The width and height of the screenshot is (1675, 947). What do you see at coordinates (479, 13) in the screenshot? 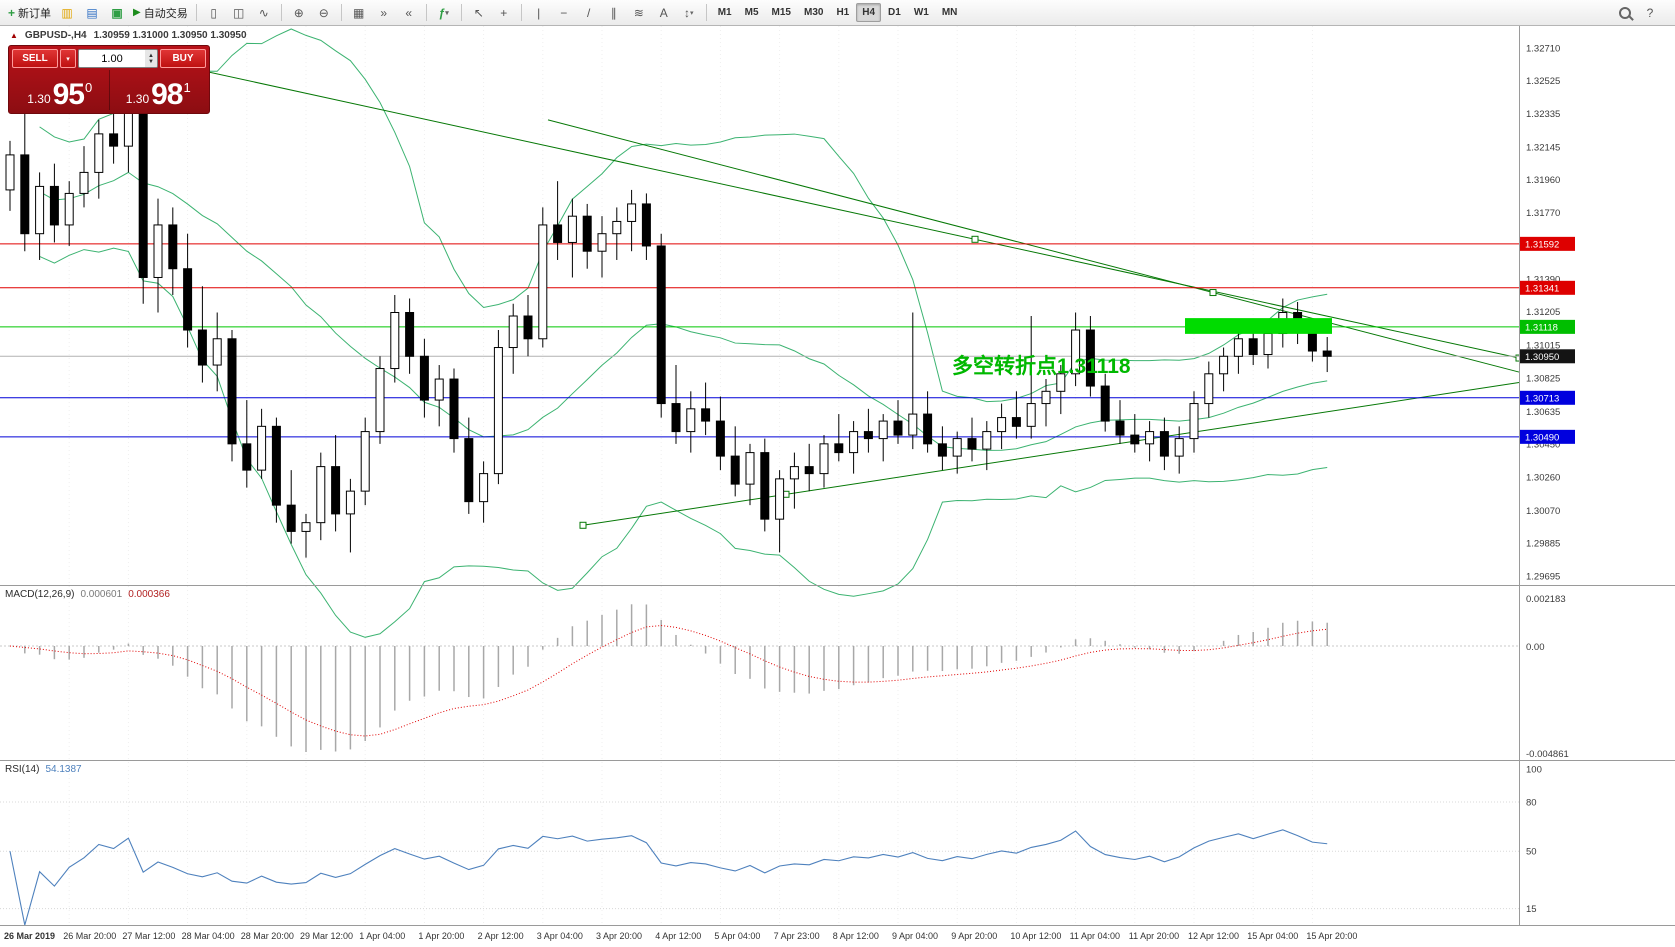
I see `cursor-button: ↖` at bounding box center [479, 13].